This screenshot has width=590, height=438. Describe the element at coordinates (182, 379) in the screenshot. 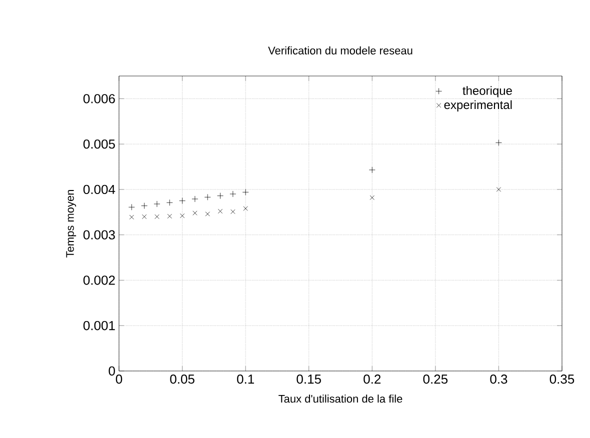

I see `x-tick-label: 0.05` at that location.